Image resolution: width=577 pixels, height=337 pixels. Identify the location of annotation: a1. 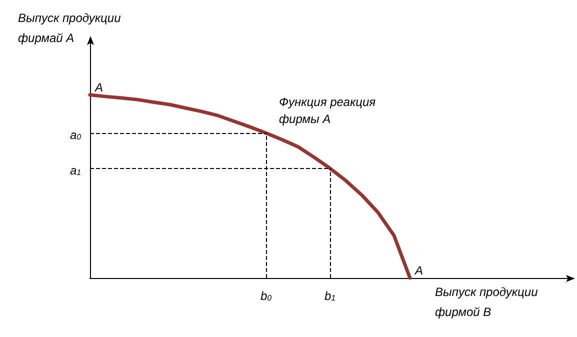
(76, 170).